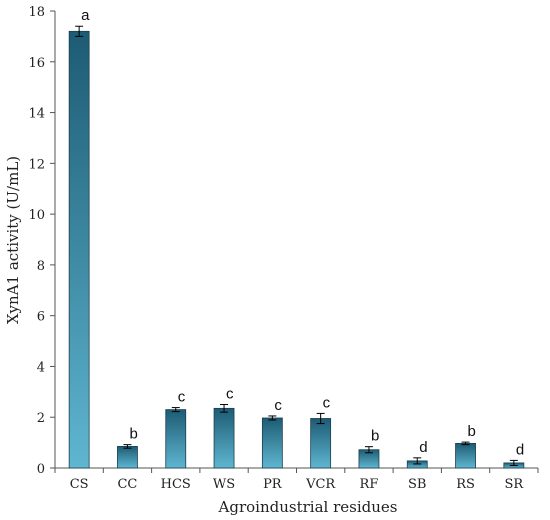 The width and height of the screenshot is (550, 520). What do you see at coordinates (36, 12) in the screenshot?
I see `y-tick-label: 18` at bounding box center [36, 12].